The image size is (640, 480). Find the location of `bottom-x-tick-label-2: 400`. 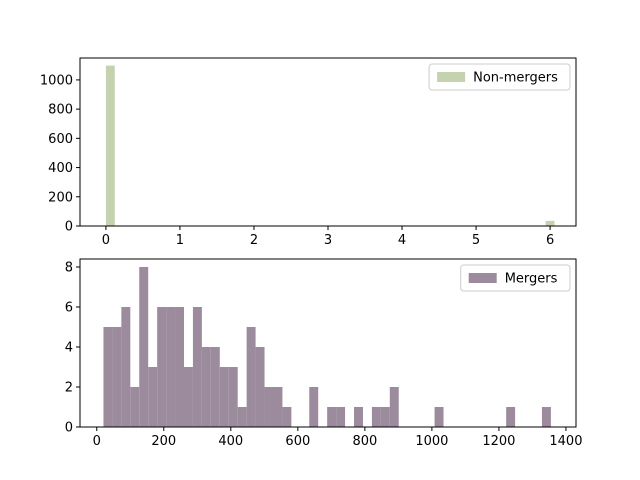

bottom-x-tick-label-2: 400 is located at coordinates (230, 441).